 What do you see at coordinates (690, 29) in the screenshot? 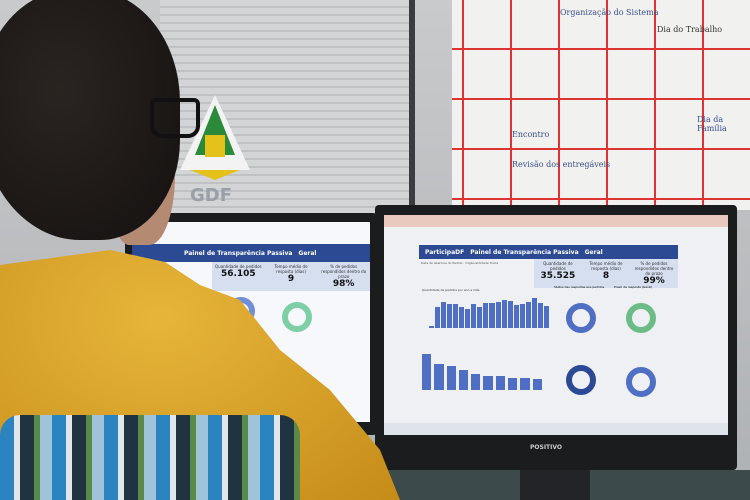
I see `board-note: Dia do Trabalho` at bounding box center [690, 29].